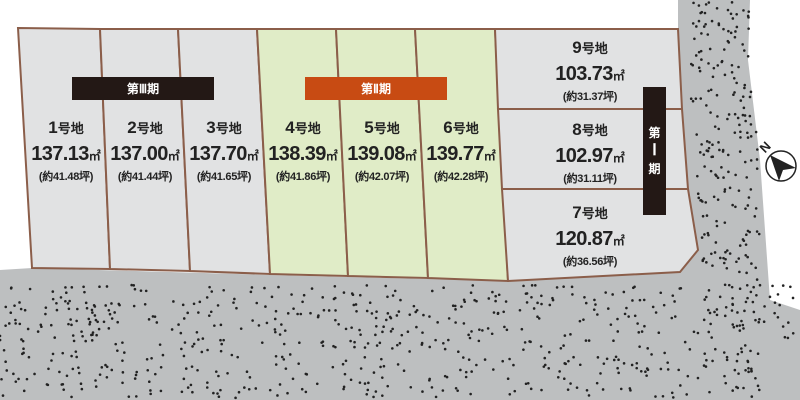 The image size is (800, 400). I want to click on lot-tsubo: (約31.37坪), so click(590, 97).